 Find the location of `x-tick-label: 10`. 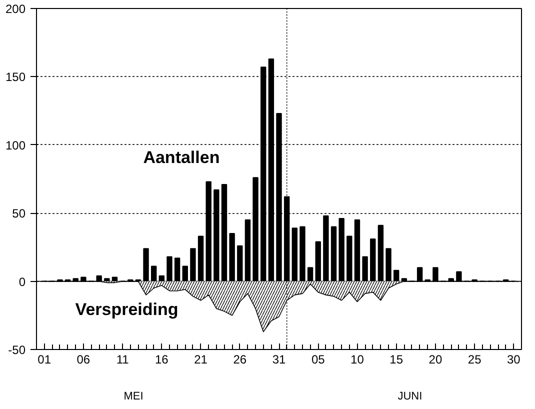

x-tick-label: 10 is located at coordinates (357, 359).